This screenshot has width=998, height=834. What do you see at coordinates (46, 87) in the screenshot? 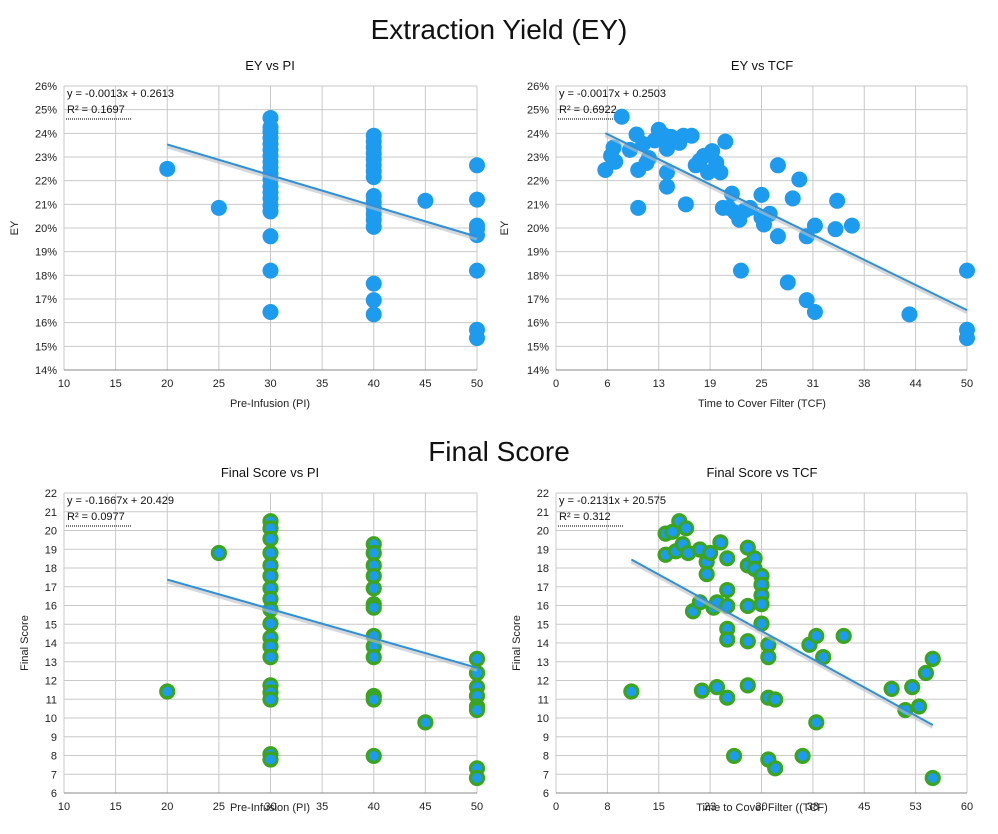
I see `y-tick-label: 26%` at bounding box center [46, 87].